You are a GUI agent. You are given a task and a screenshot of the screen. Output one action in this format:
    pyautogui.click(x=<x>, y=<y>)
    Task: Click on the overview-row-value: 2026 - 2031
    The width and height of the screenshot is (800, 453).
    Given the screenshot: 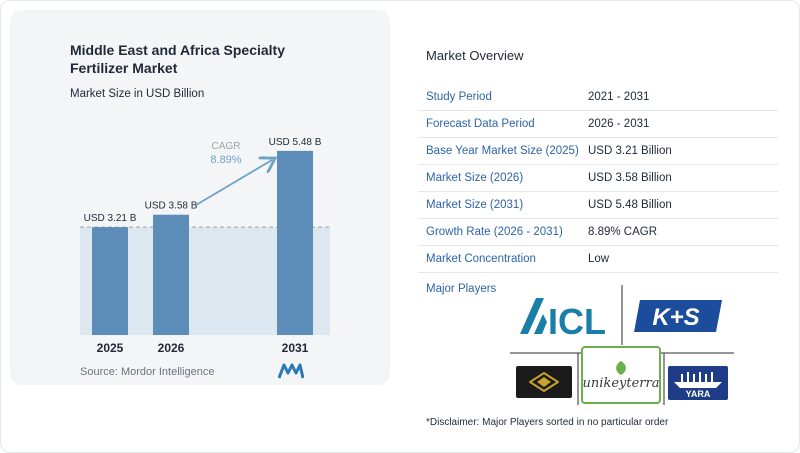 What is the action you would take?
    pyautogui.click(x=619, y=124)
    